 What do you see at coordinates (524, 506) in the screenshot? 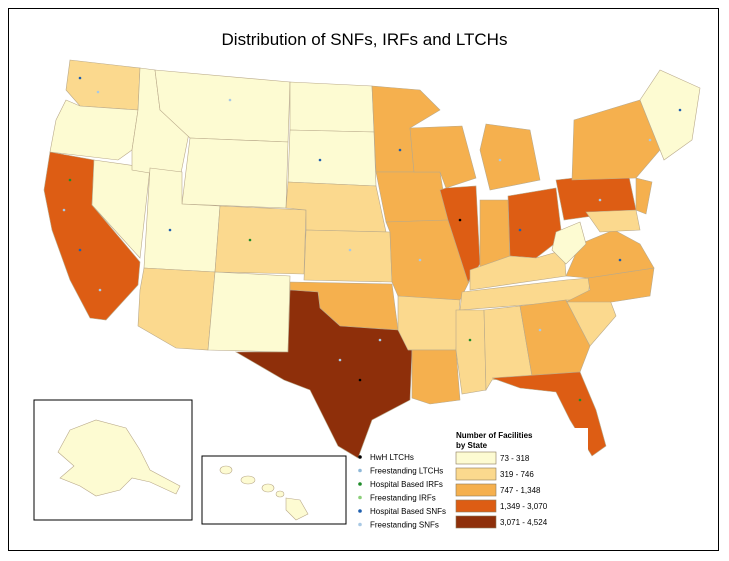
I see `class-legend-label: 1,349 - 3,070` at bounding box center [524, 506].